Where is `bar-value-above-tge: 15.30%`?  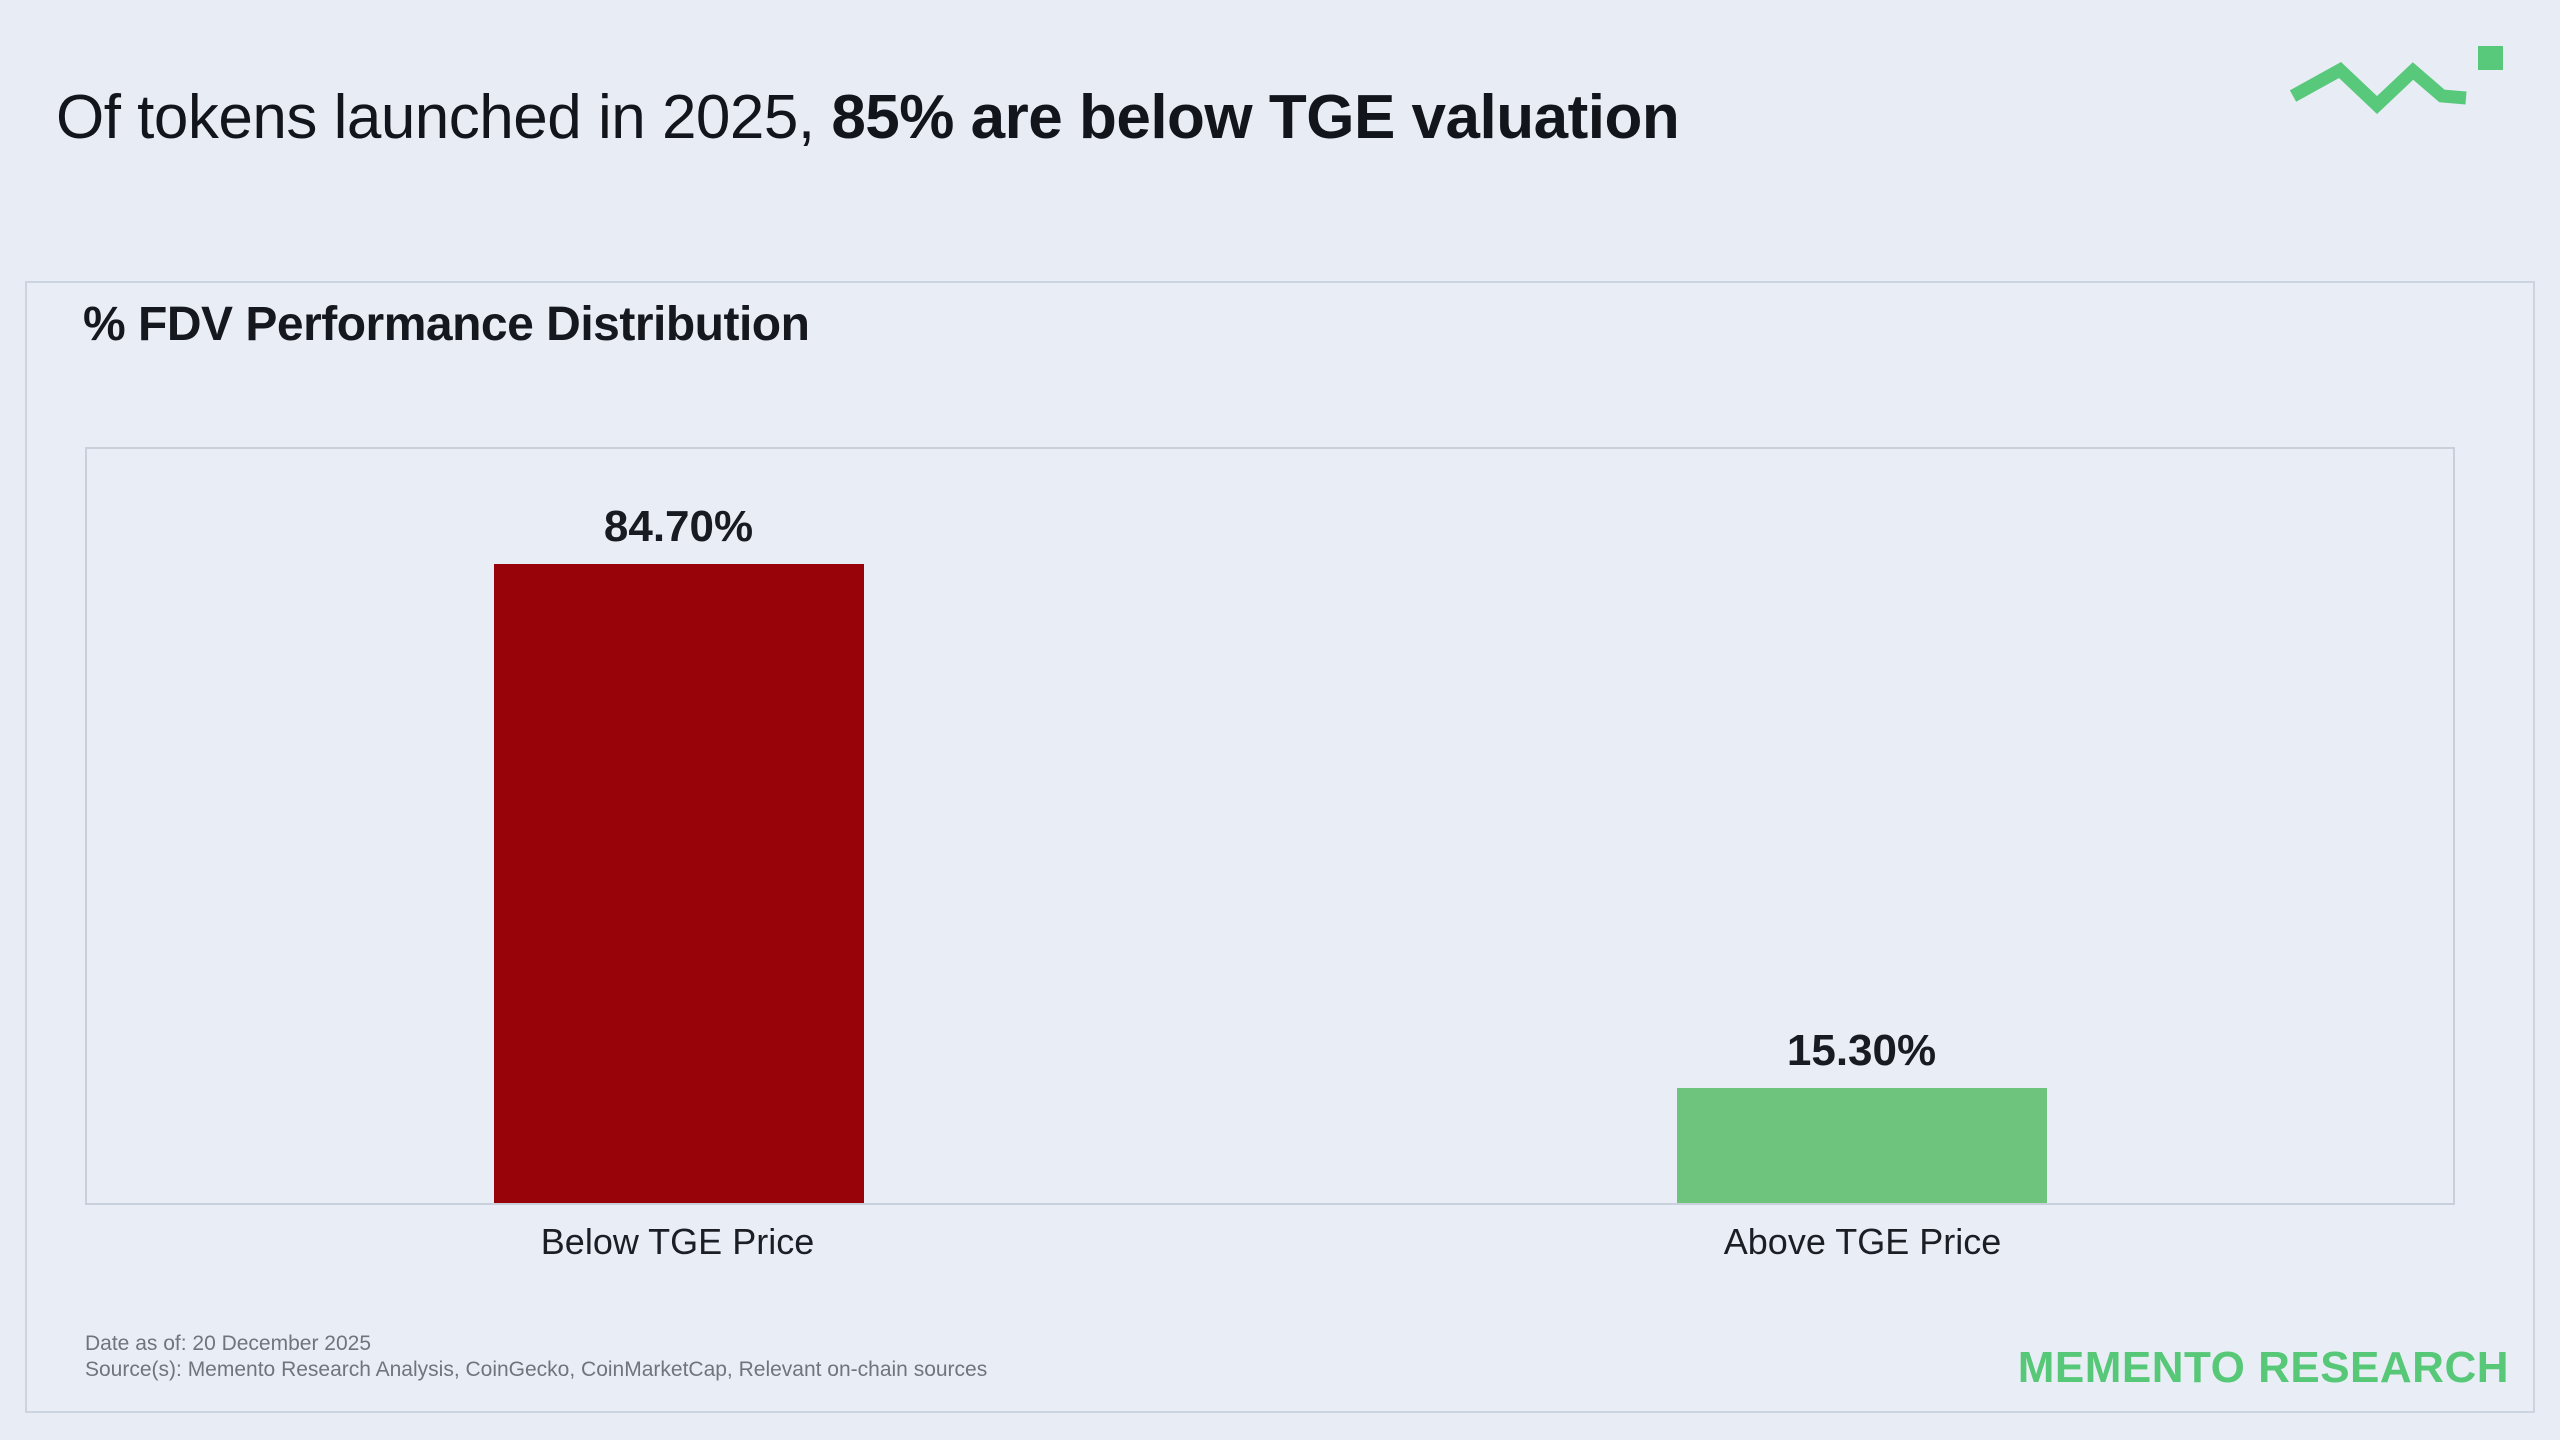 bar-value-above-tge: 15.30% is located at coordinates (1861, 1050).